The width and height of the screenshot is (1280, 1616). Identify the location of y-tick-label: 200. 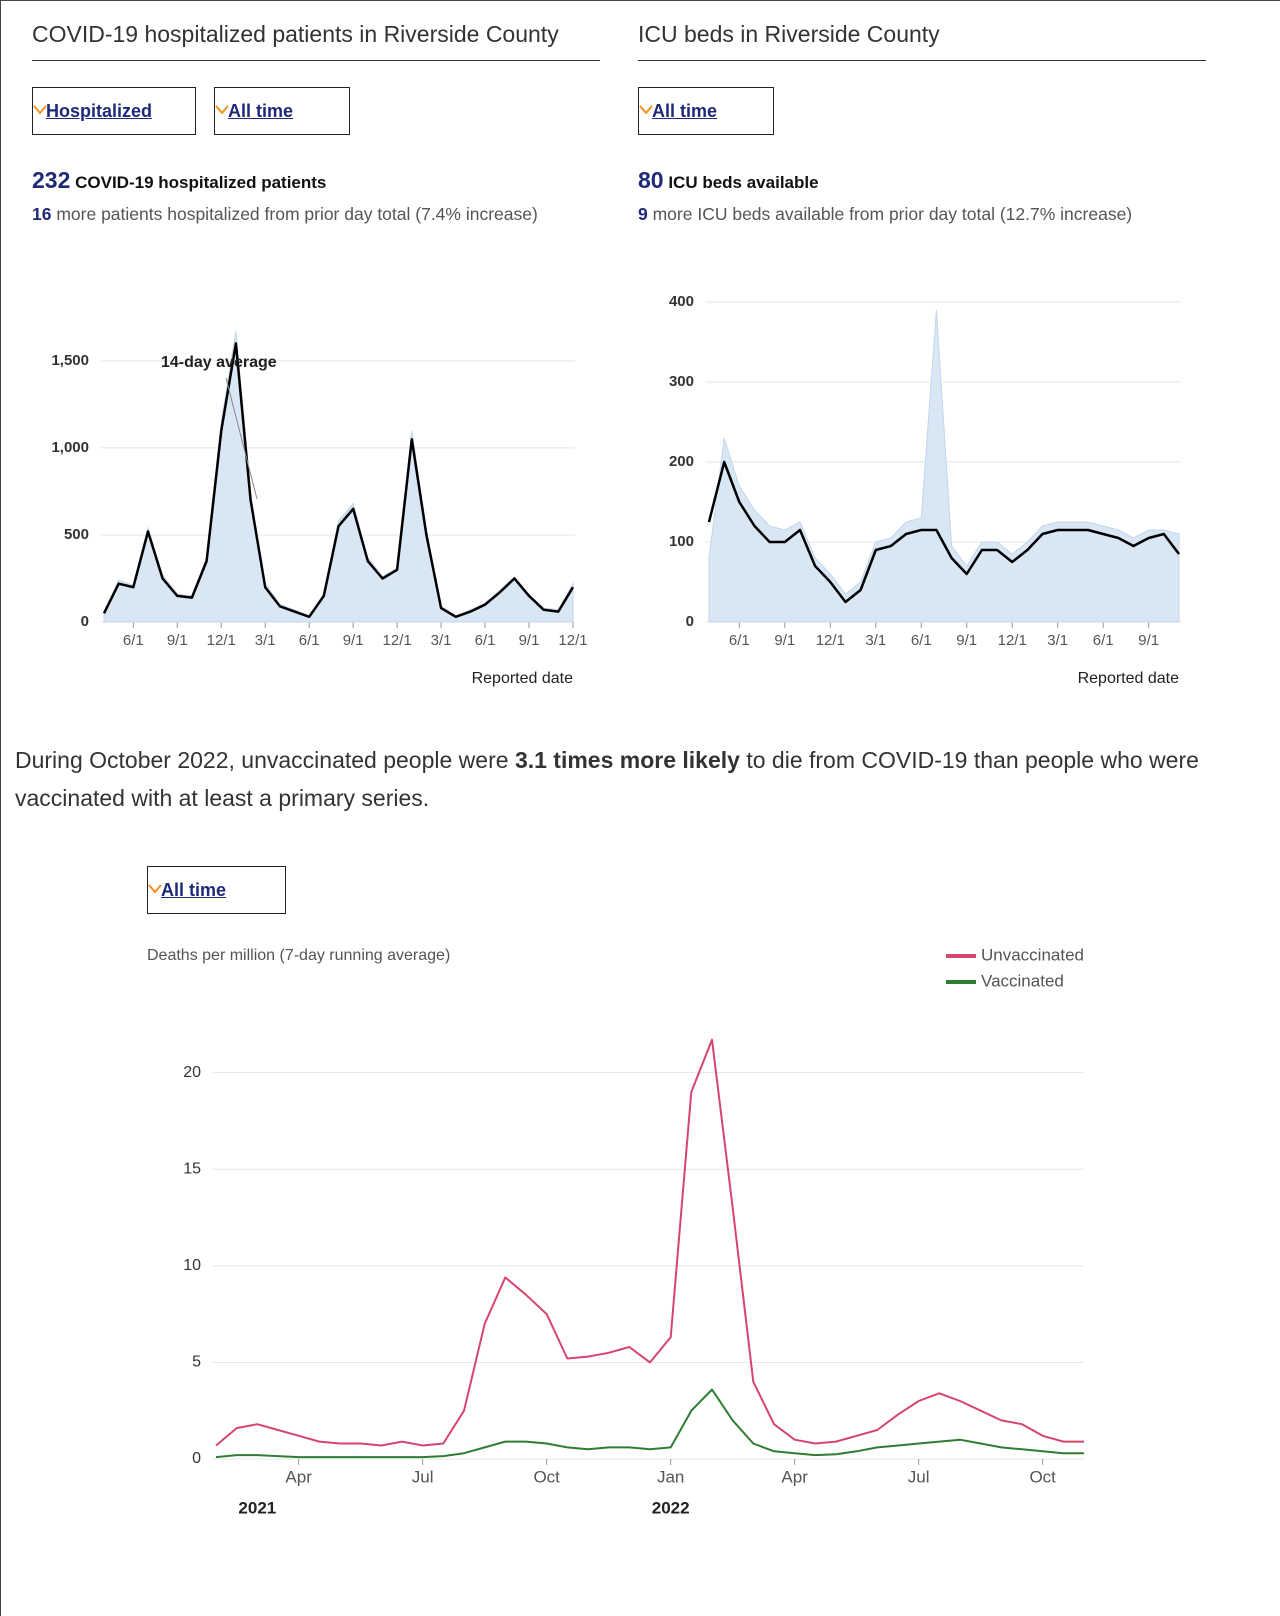
(681, 461).